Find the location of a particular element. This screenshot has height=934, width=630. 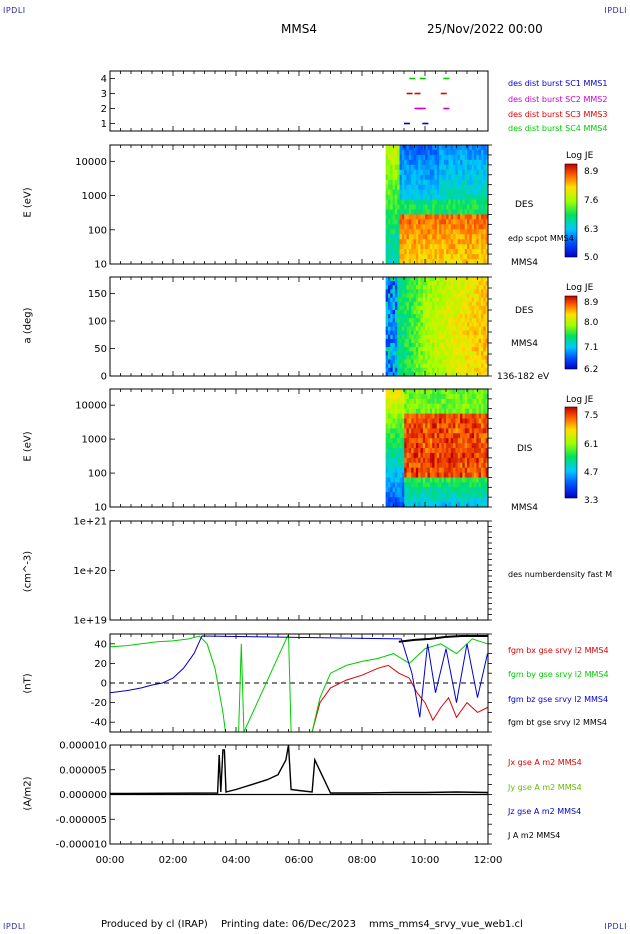

current-series-j is located at coordinates (299, 770).